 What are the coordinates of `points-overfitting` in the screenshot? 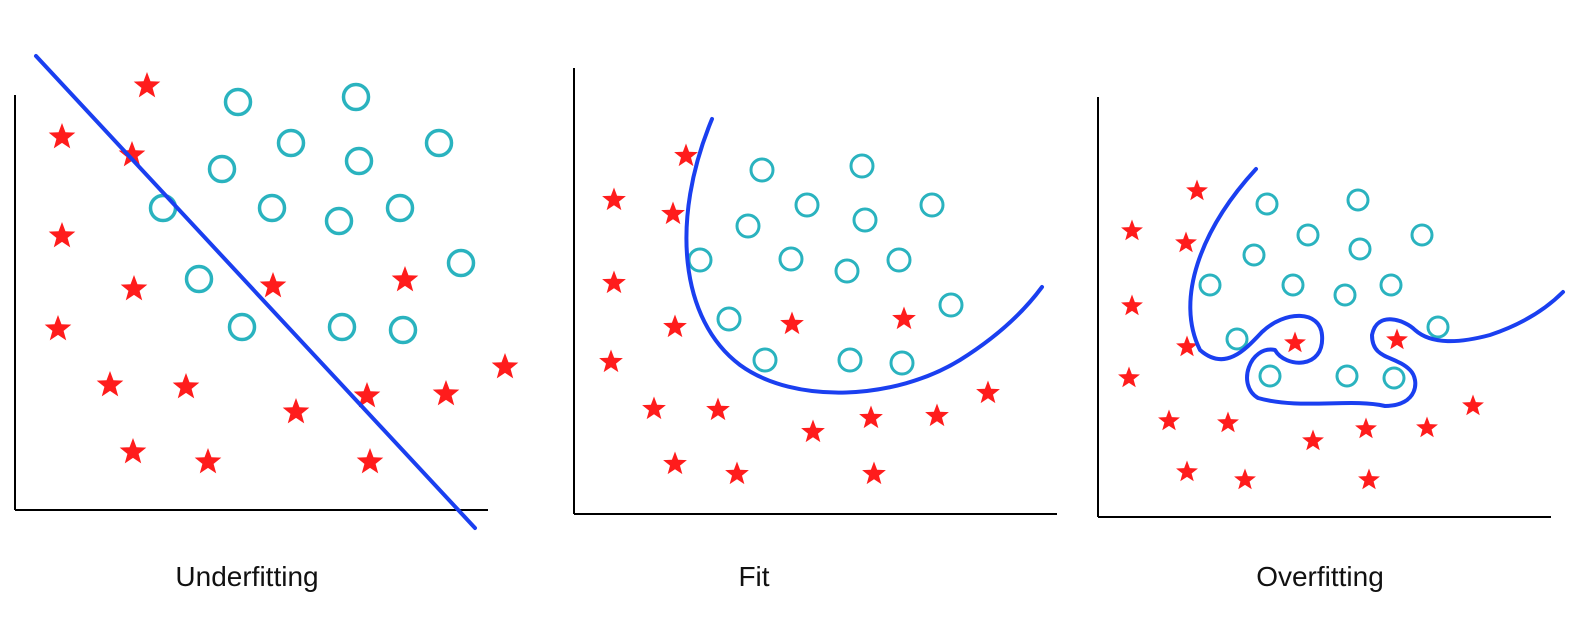 It's located at (1301, 334).